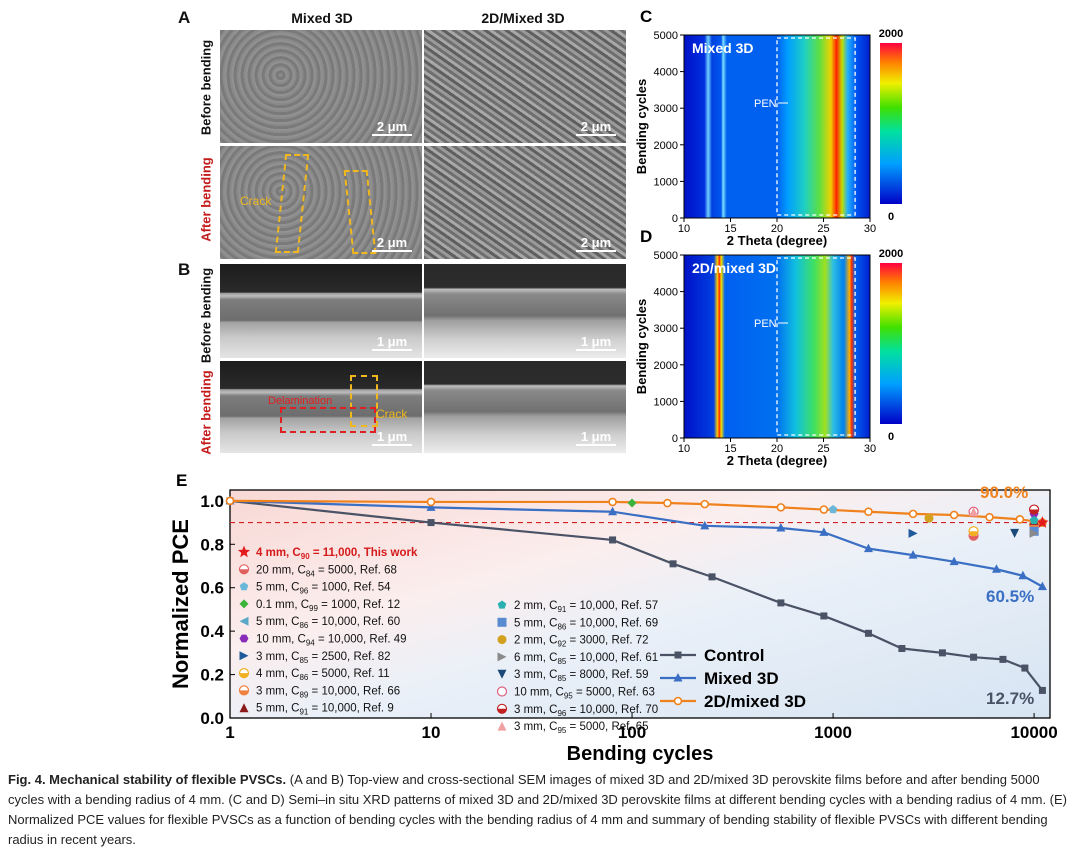  I want to click on dashed-region, so click(816, 126).